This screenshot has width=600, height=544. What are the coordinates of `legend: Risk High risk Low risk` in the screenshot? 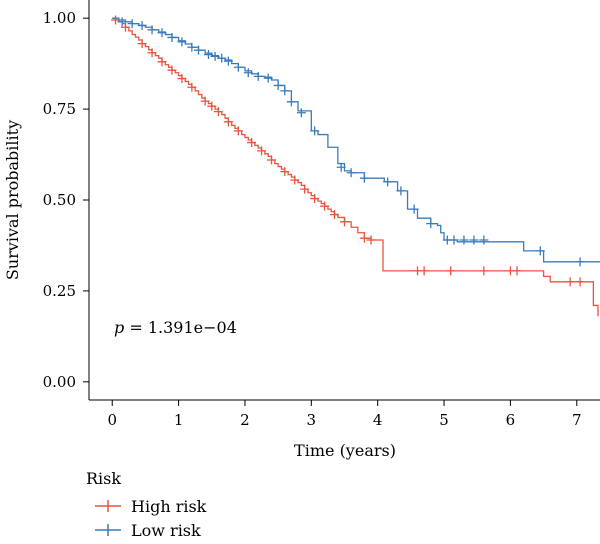 It's located at (146, 504).